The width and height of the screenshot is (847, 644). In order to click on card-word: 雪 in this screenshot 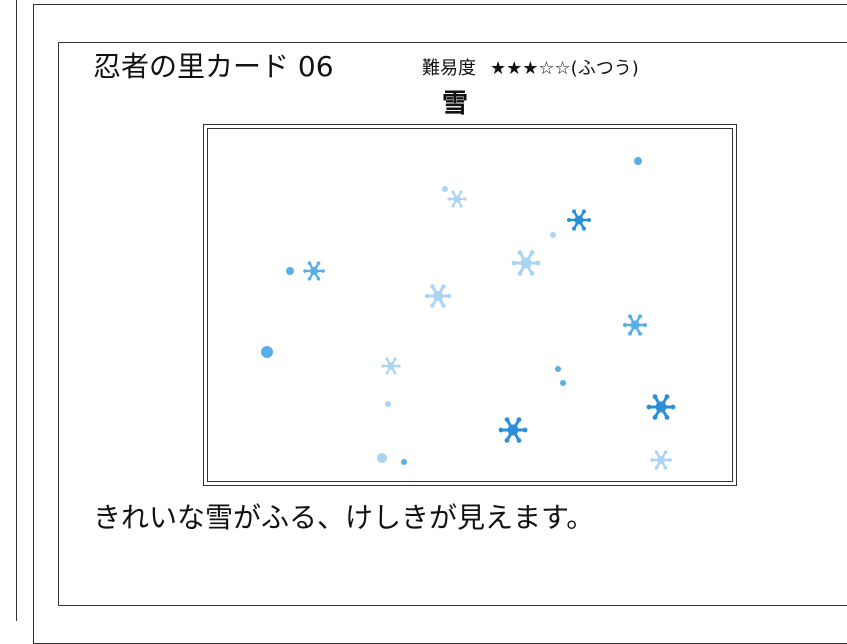, I will do `click(454, 104)`.